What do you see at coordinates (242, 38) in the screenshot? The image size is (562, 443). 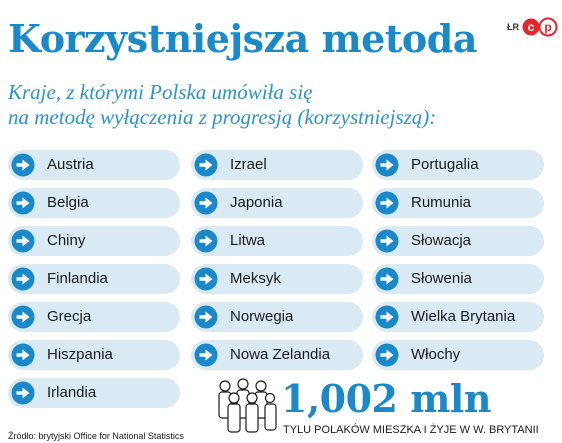 I see `page-title: Korzystniejsza metoda` at bounding box center [242, 38].